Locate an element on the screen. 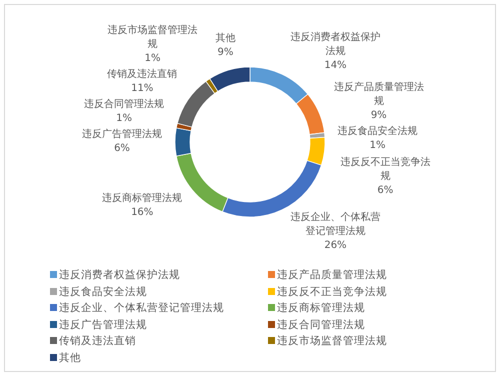 The width and height of the screenshot is (500, 378). donut-slice is located at coordinates (196, 104).